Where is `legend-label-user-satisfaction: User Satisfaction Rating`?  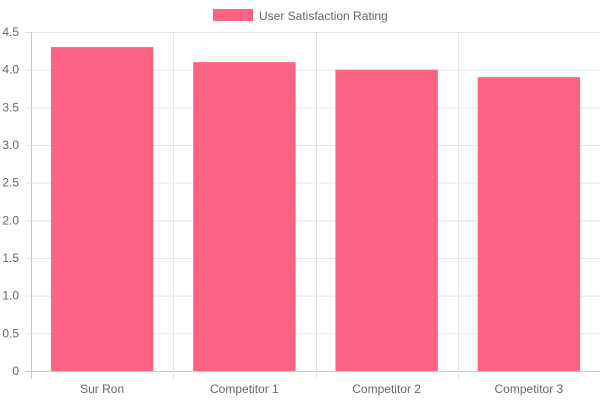
legend-label-user-satisfaction: User Satisfaction Rating is located at coordinates (323, 16).